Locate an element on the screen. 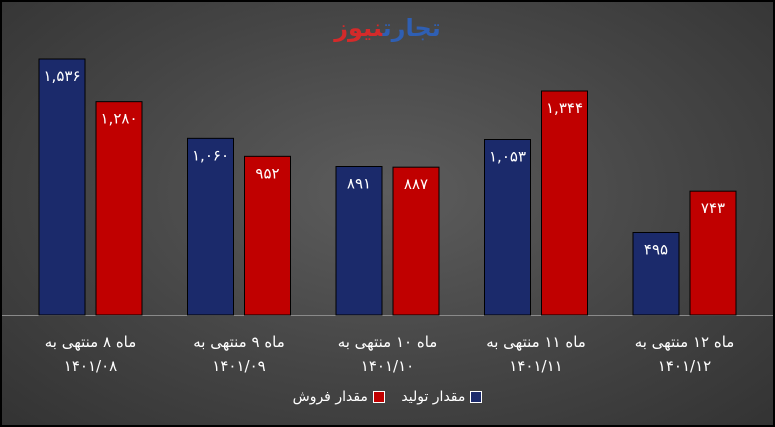  data-label-production-2: ۱,۰۶۰ is located at coordinates (210, 155).